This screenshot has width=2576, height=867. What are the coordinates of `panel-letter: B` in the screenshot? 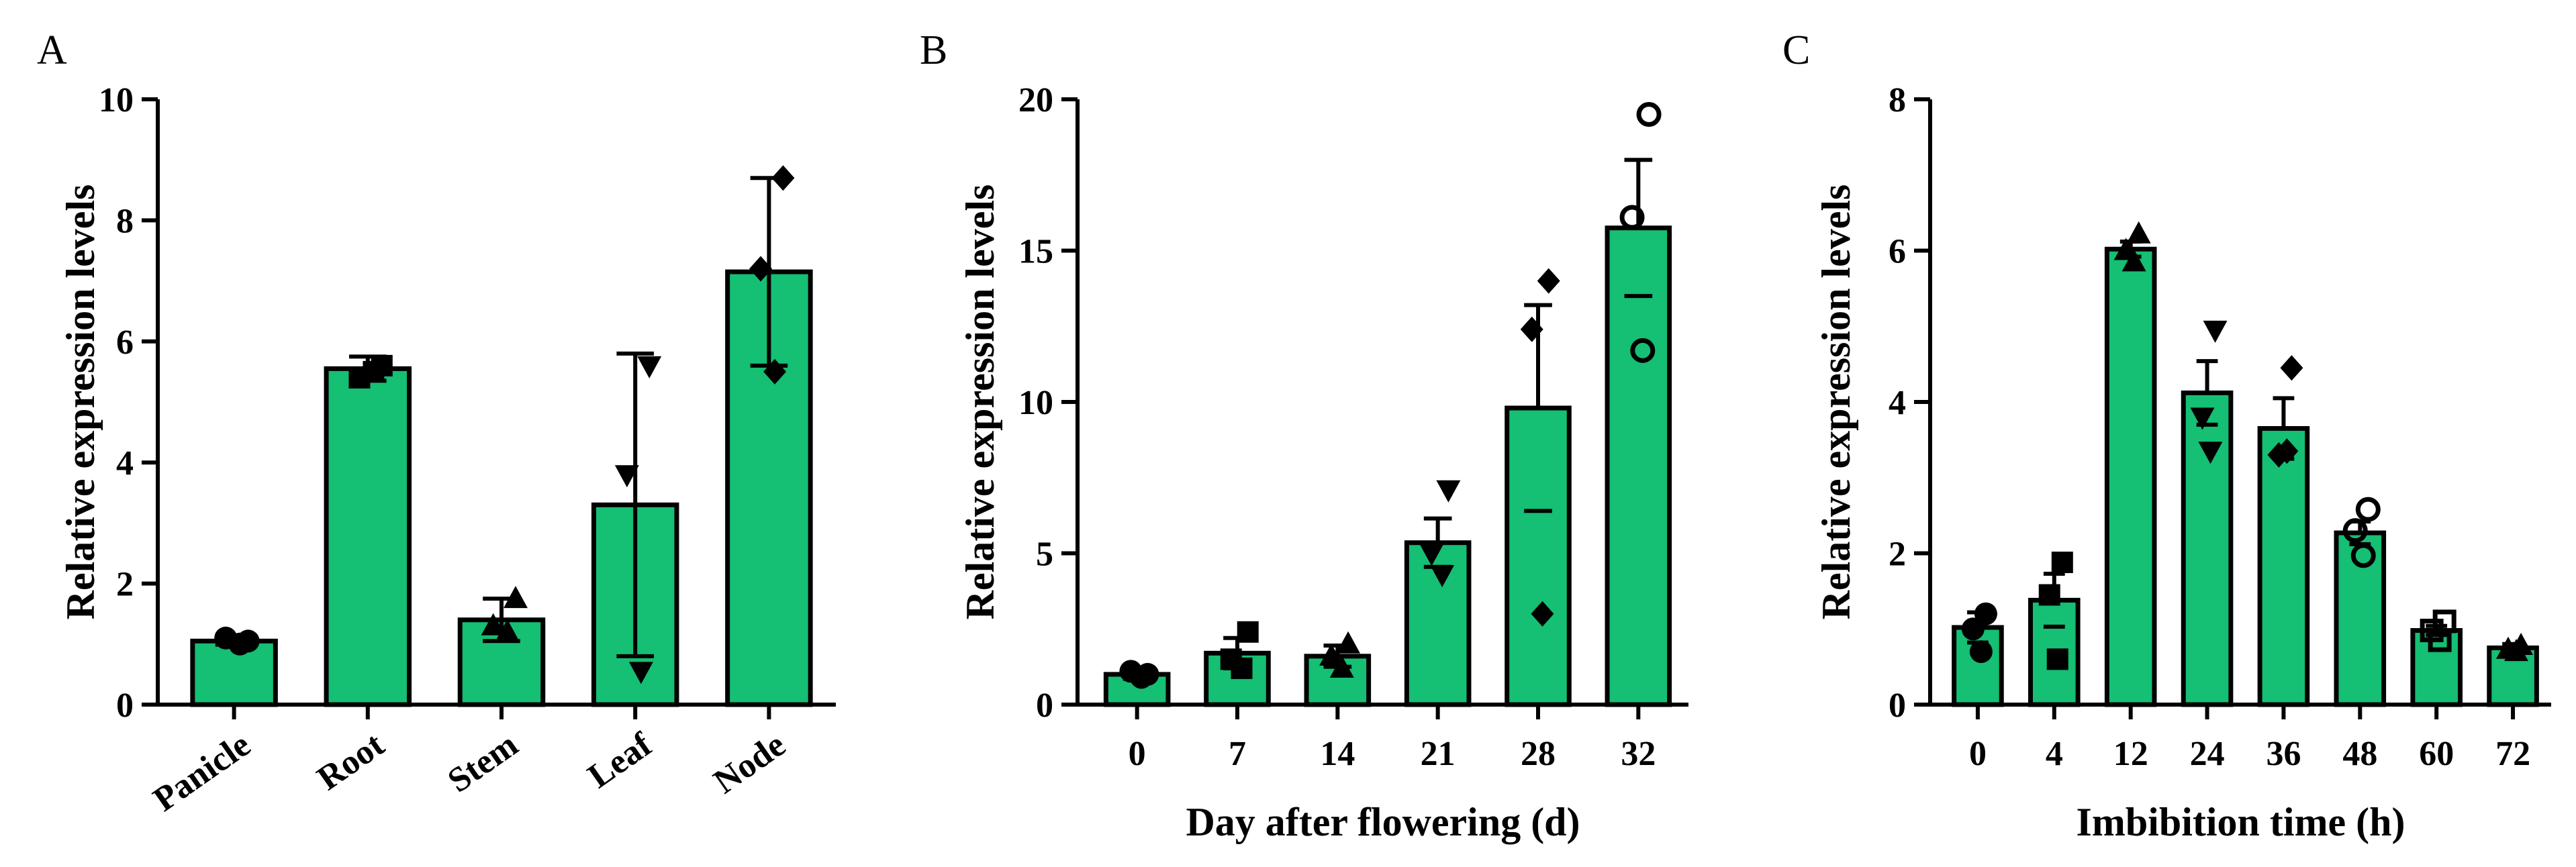 It's located at (934, 50).